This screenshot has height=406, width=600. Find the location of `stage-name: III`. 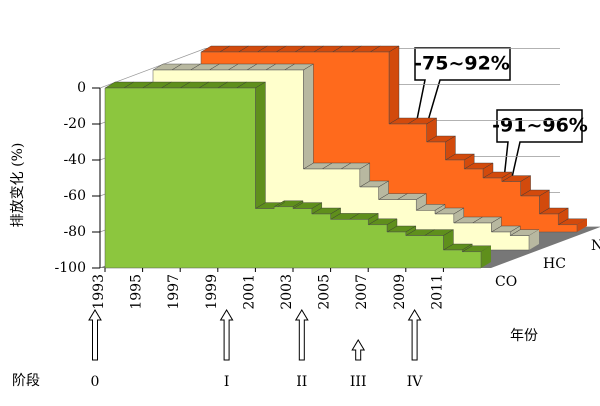

stage-name: III is located at coordinates (358, 382).